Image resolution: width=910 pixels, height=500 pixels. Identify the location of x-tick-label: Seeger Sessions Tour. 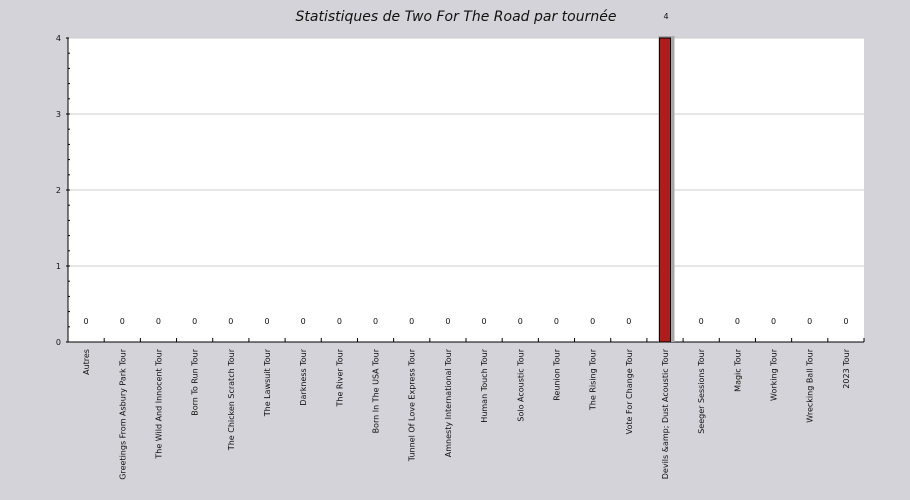
(701, 390).